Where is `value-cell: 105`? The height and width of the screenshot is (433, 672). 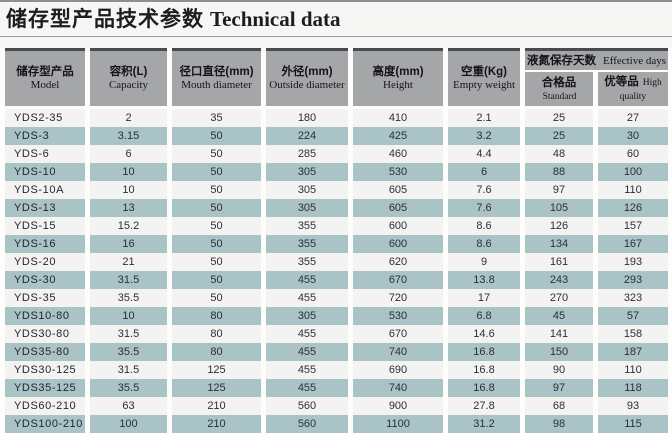
value-cell: 105 is located at coordinates (559, 208).